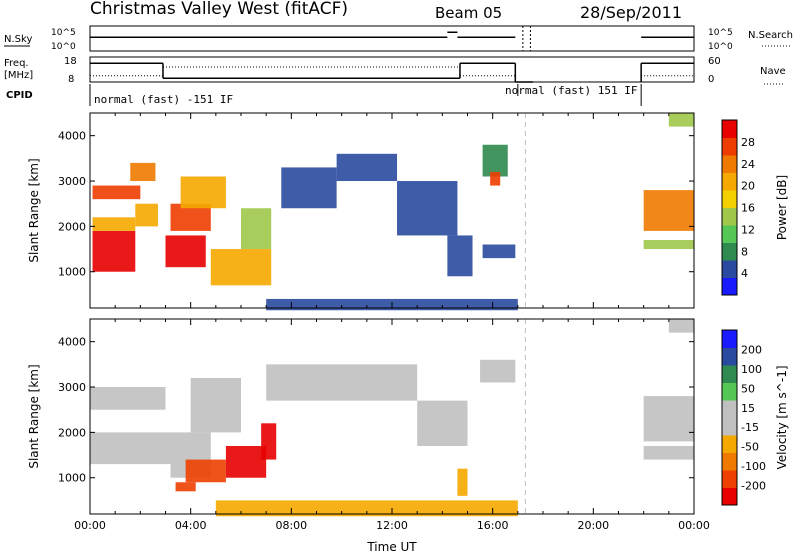 This screenshot has height=554, width=800. What do you see at coordinates (18, 75) in the screenshot?
I see `freq-unit-label: [MHz]` at bounding box center [18, 75].